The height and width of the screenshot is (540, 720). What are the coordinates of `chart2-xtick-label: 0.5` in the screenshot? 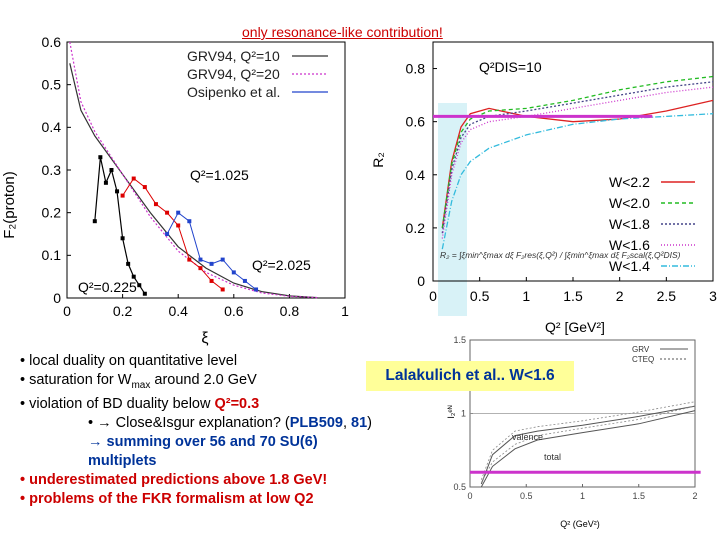 It's located at (480, 296).